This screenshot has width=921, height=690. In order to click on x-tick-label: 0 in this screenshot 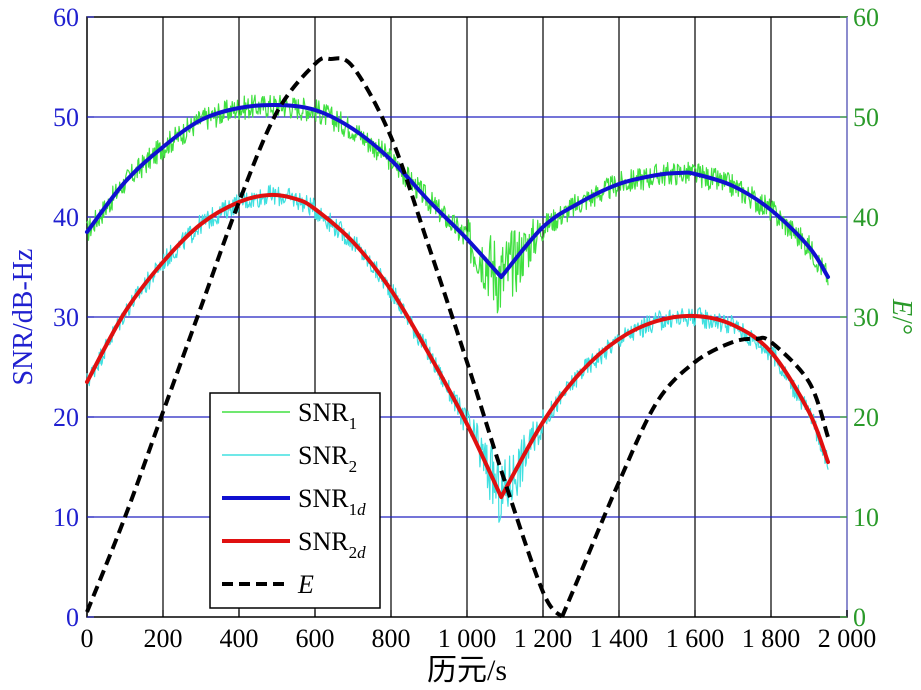, I will do `click(87, 638)`.